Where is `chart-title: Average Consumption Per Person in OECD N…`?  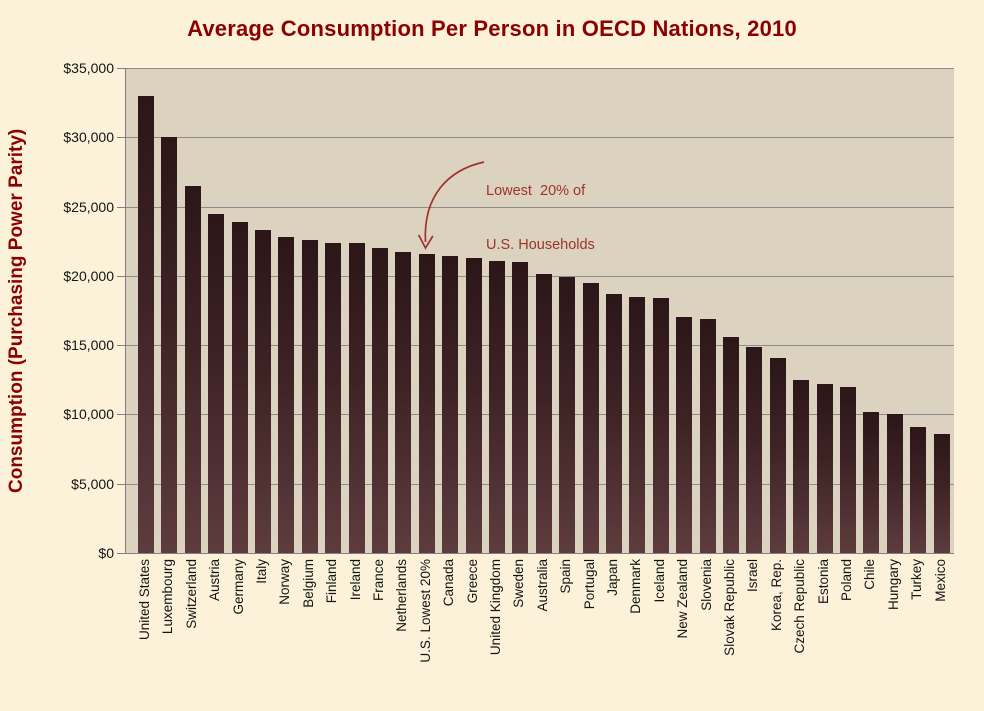
chart-title: Average Consumption Per Person in OECD N… is located at coordinates (492, 28).